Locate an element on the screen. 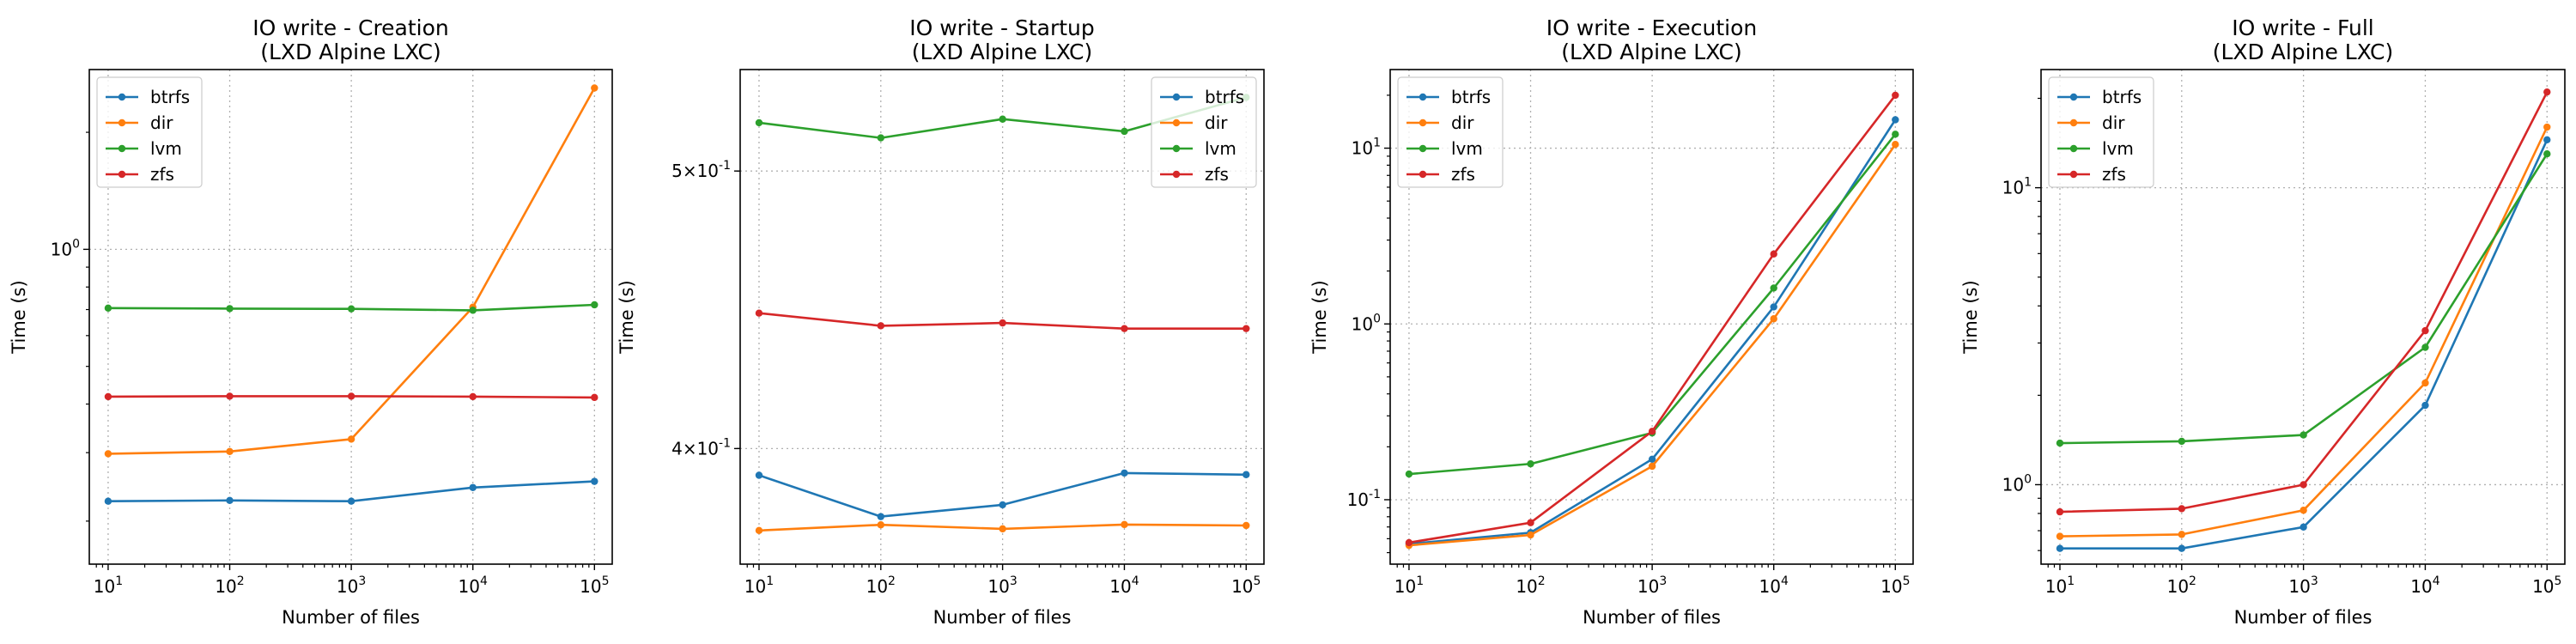  series-line-btrfs is located at coordinates (1002, 494).